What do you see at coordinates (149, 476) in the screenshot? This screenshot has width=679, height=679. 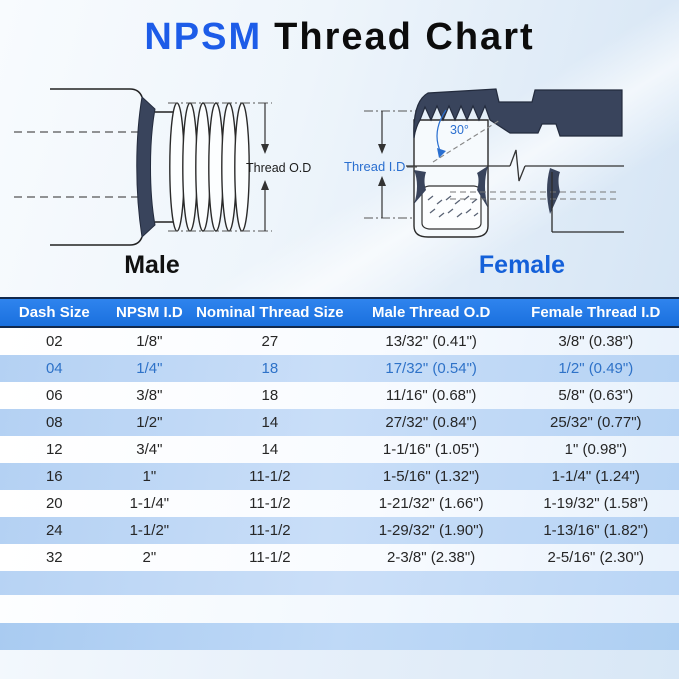 I see `table-cell: 1"` at bounding box center [149, 476].